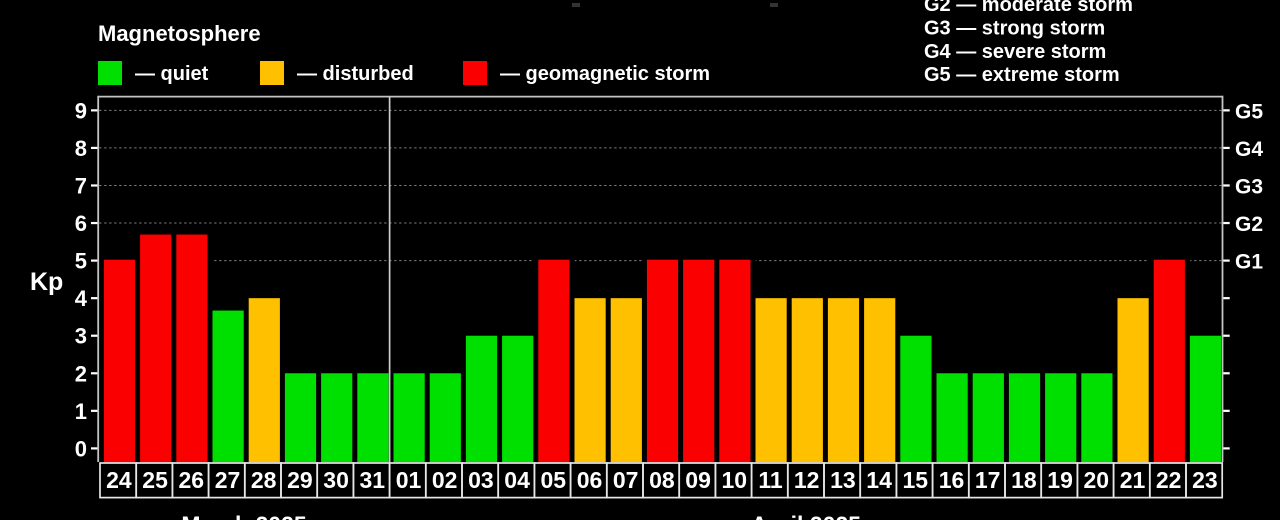 The image size is (1280, 520). What do you see at coordinates (264, 480) in the screenshot?
I see `svg-text: 28` at bounding box center [264, 480].